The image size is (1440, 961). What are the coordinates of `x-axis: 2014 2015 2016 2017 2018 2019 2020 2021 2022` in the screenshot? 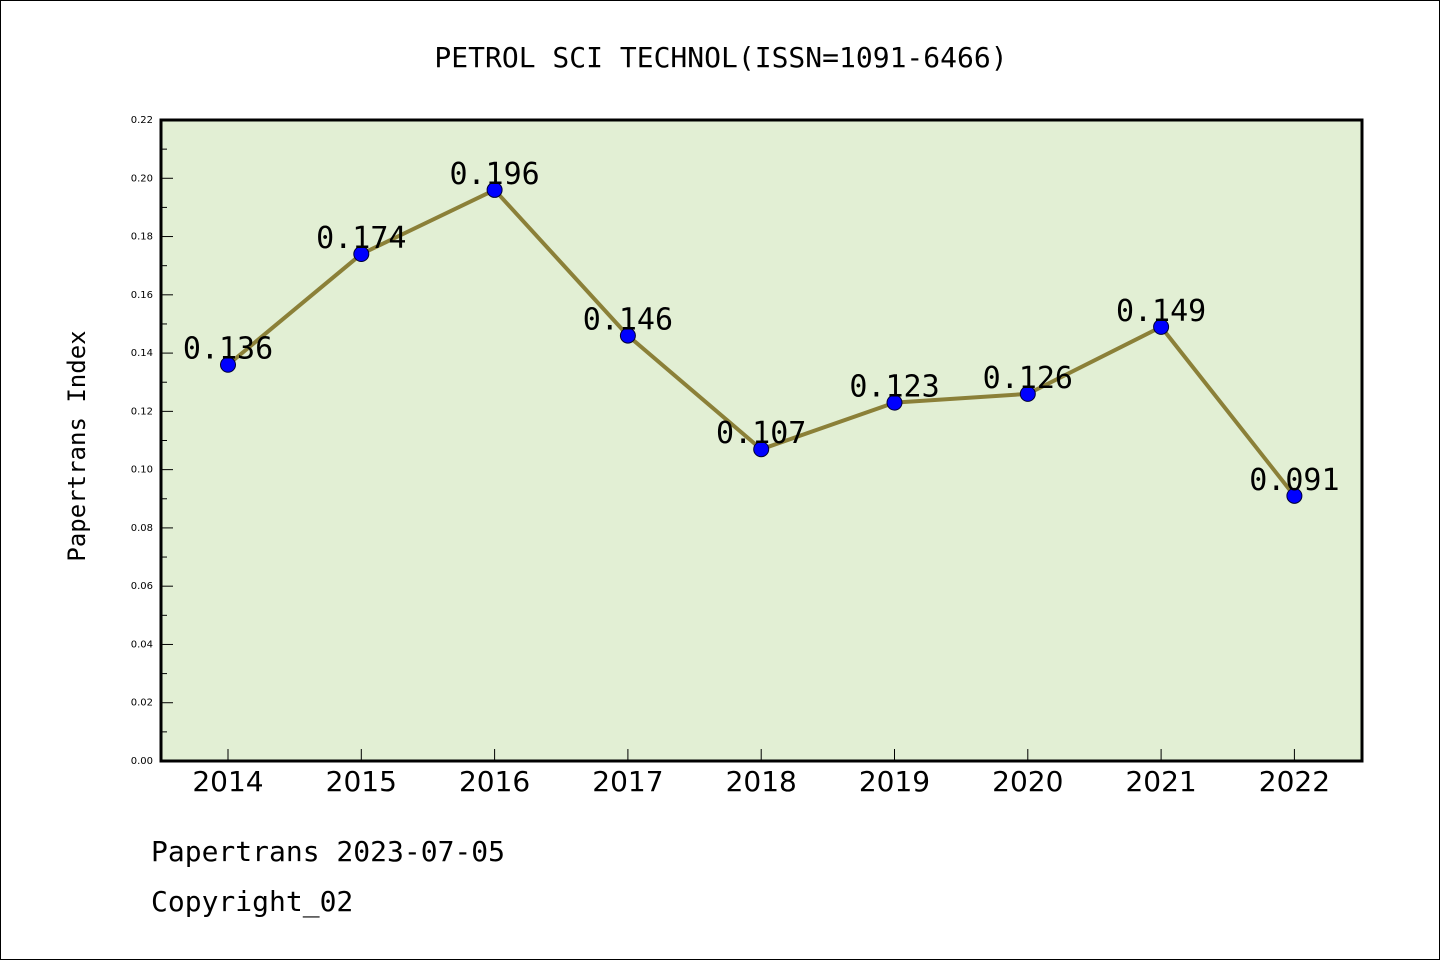 It's located at (761, 773).